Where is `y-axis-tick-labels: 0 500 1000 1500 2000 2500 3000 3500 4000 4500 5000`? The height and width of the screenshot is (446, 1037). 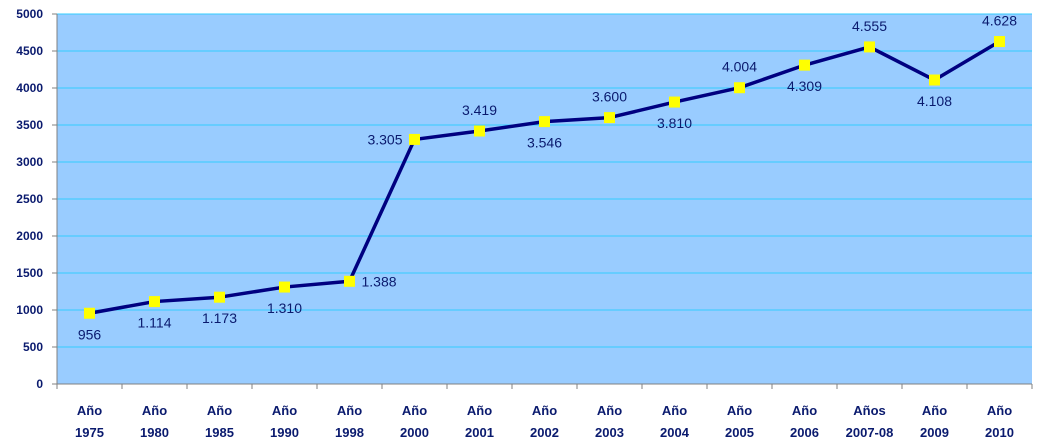
y-axis-tick-labels: 0 500 1000 1500 2000 2500 3000 3500 4000 4500 5000 is located at coordinates (29, 199).